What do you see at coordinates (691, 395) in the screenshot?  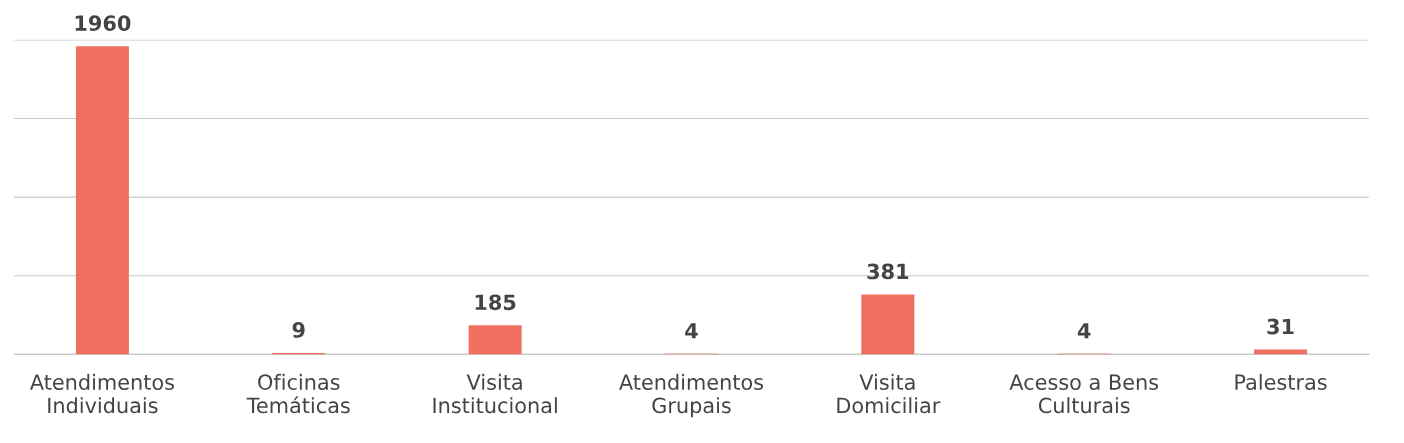 I see `x-tick-label: Atendimentos Grupais` at bounding box center [691, 395].